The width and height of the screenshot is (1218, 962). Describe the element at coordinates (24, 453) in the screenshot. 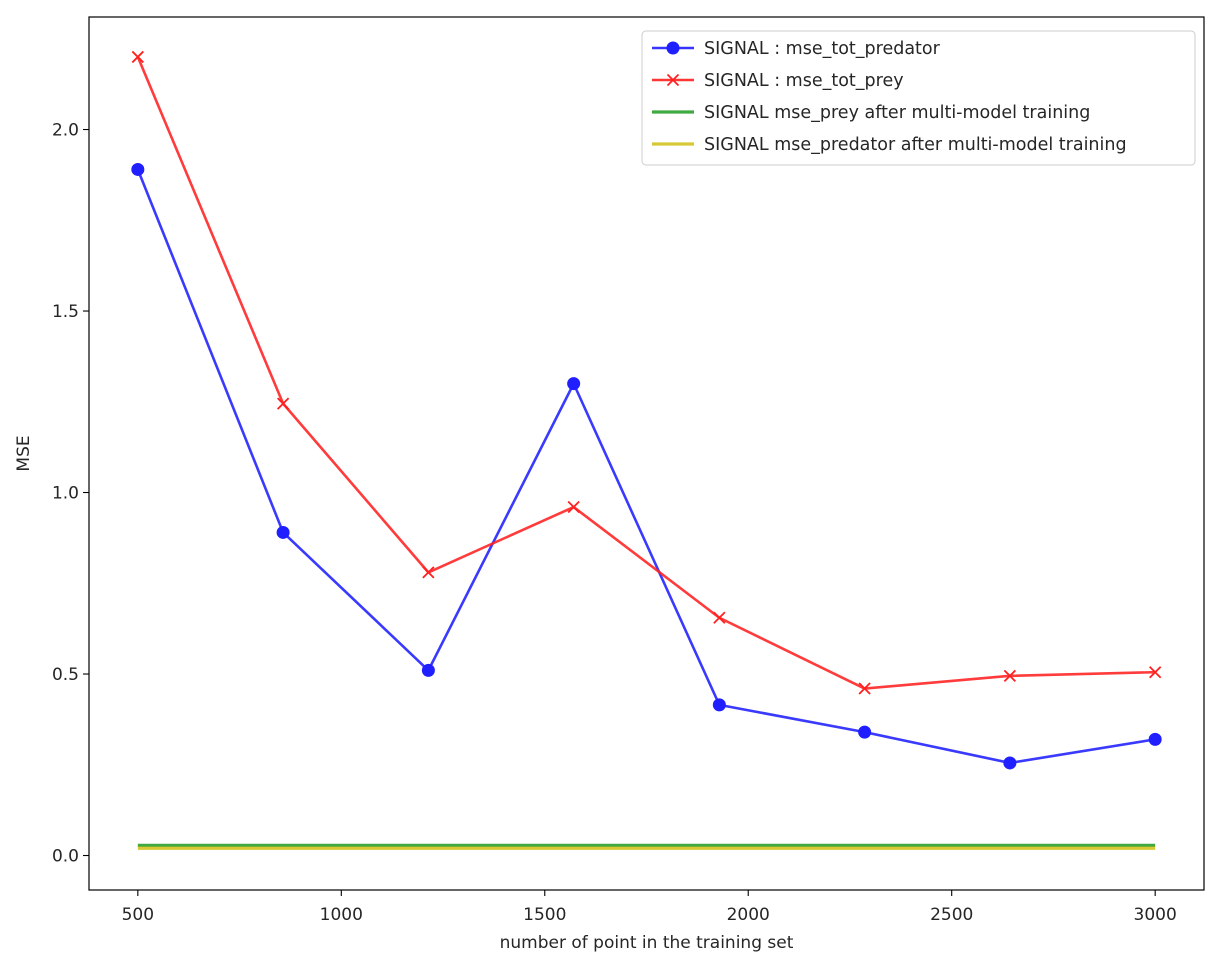

I see `y-axis-label: MSE` at that location.